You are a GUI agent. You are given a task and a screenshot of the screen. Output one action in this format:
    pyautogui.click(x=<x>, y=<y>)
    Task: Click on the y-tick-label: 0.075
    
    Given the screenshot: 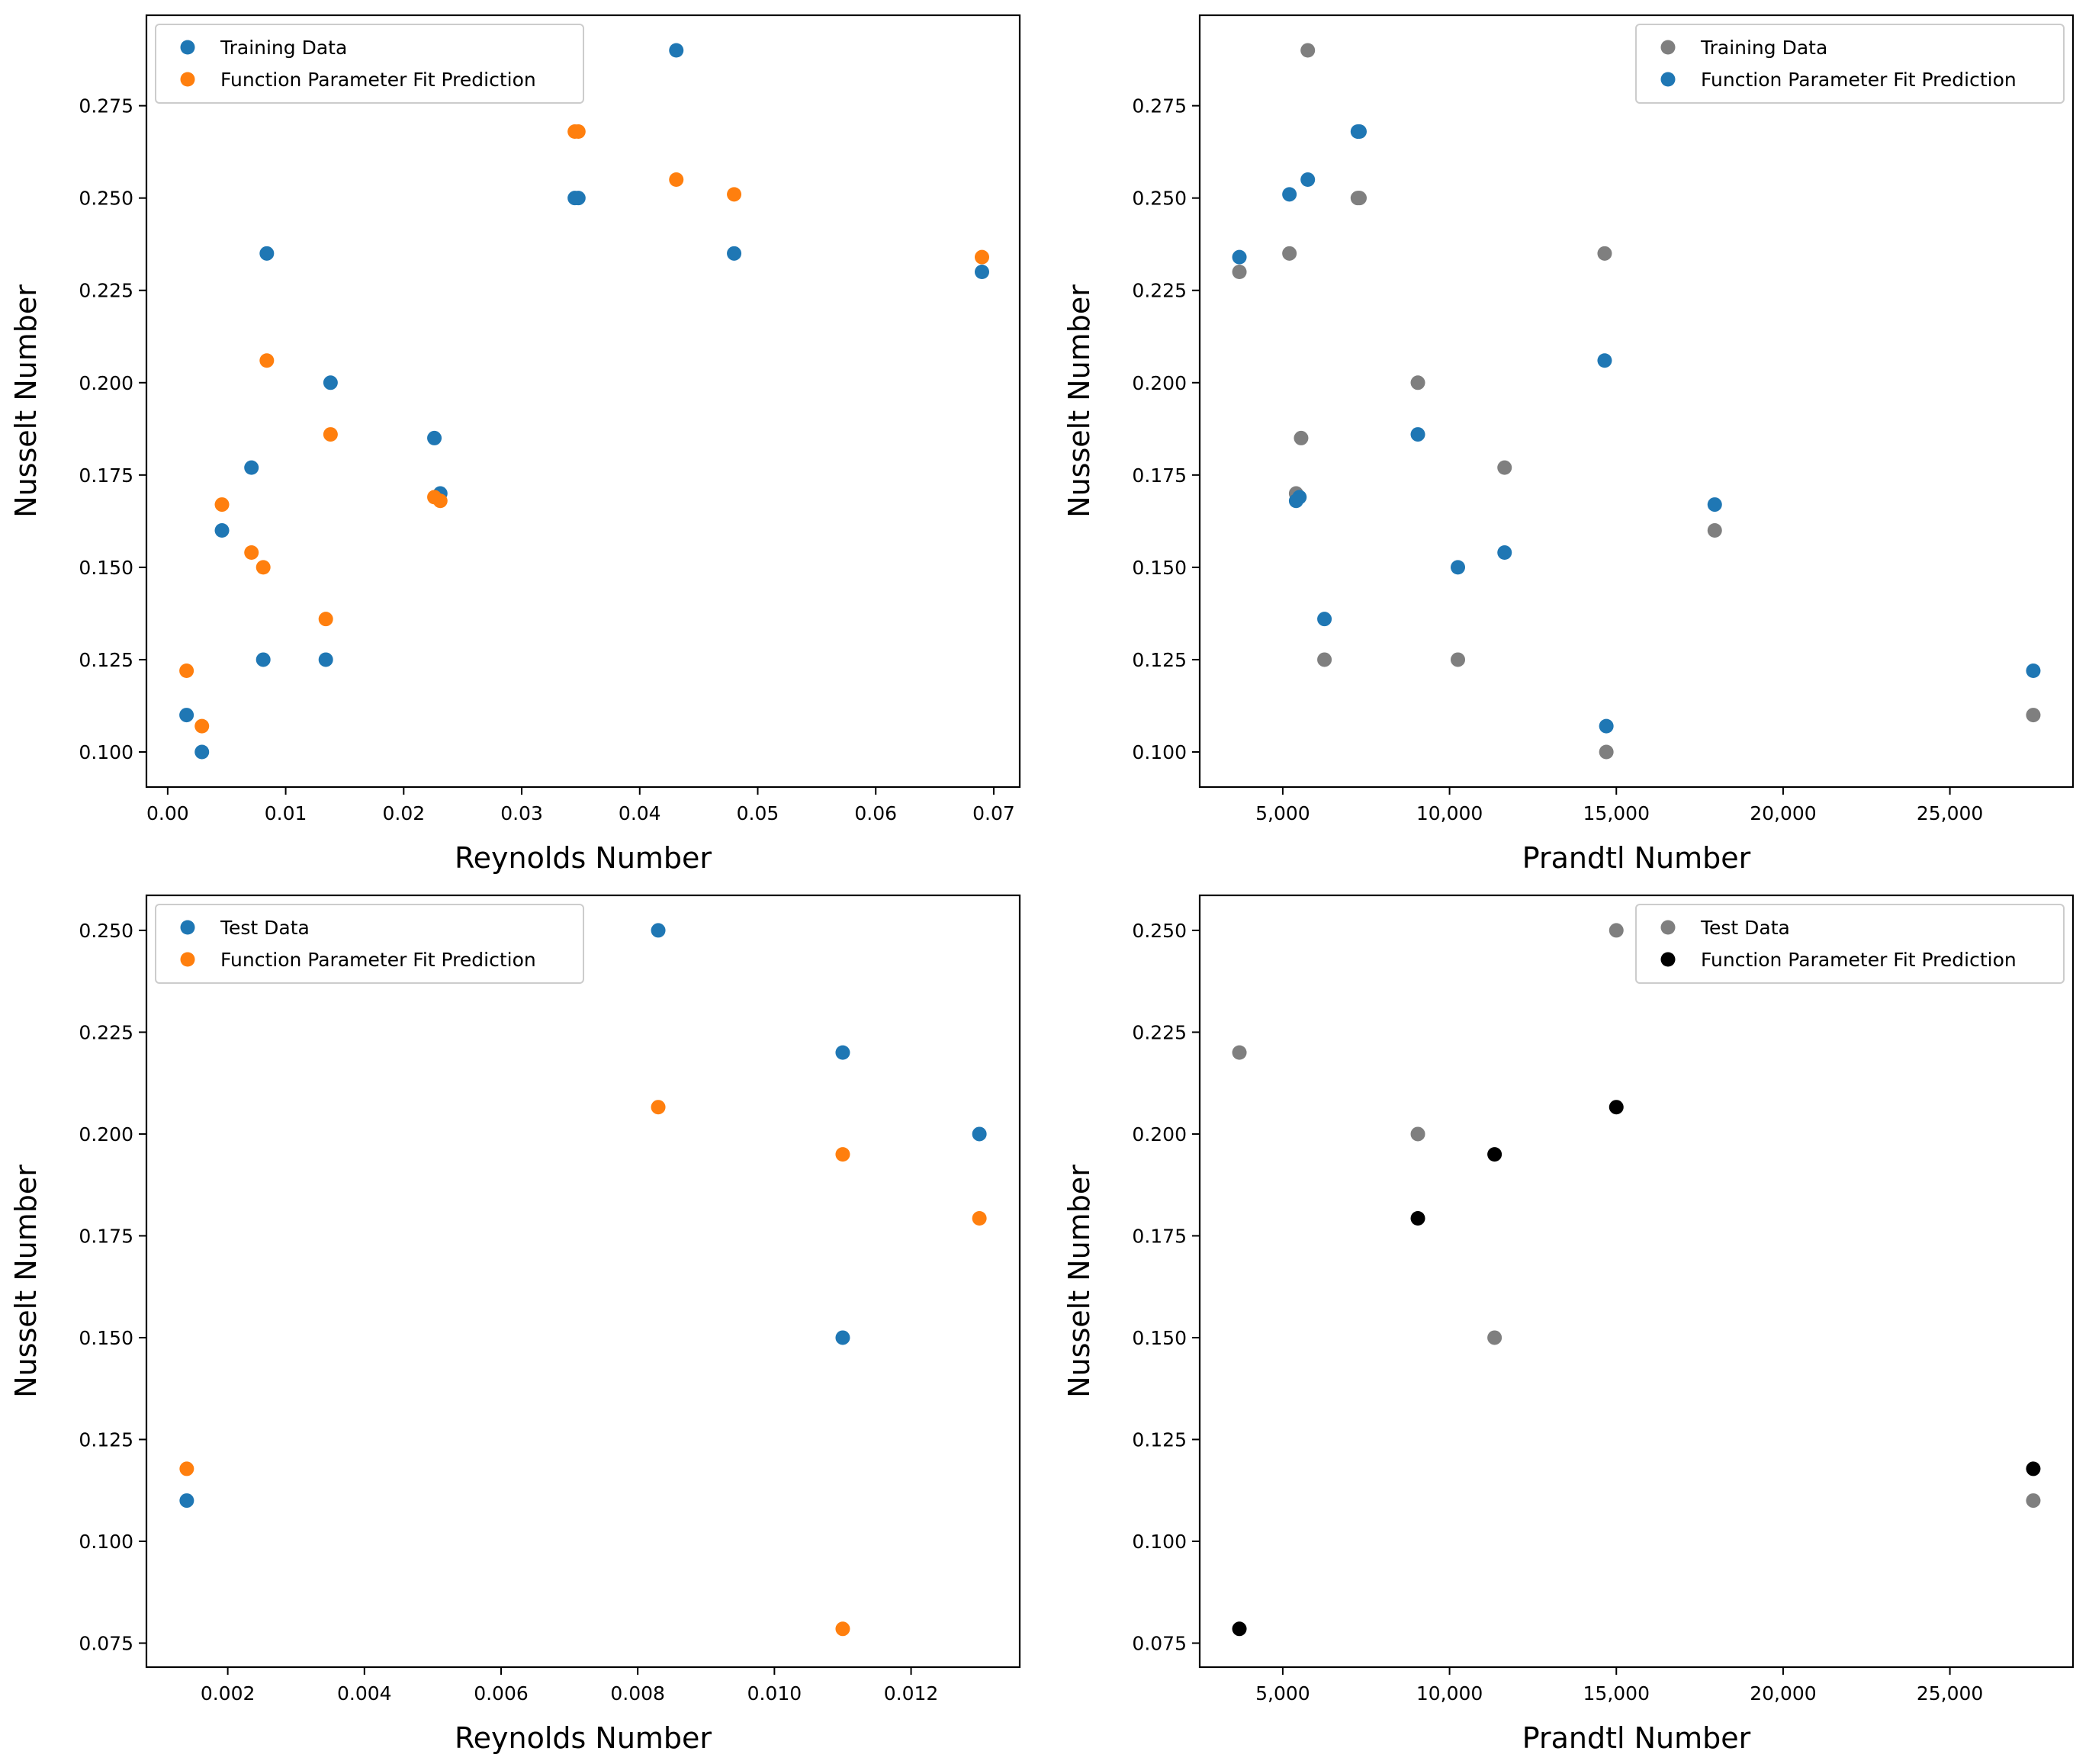 What is the action you would take?
    pyautogui.click(x=106, y=1643)
    